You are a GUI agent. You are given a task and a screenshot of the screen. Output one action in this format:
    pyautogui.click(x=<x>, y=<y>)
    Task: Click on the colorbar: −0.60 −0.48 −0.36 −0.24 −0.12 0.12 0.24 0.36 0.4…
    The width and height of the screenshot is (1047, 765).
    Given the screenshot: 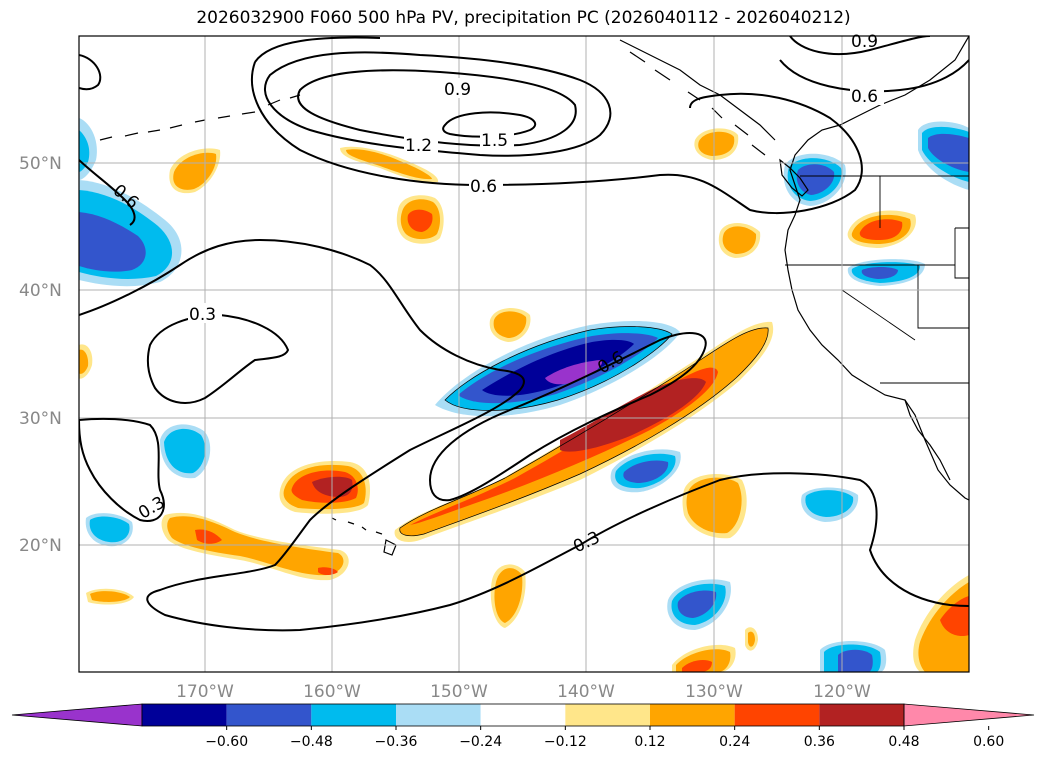 What is the action you would take?
    pyautogui.click(x=523, y=726)
    